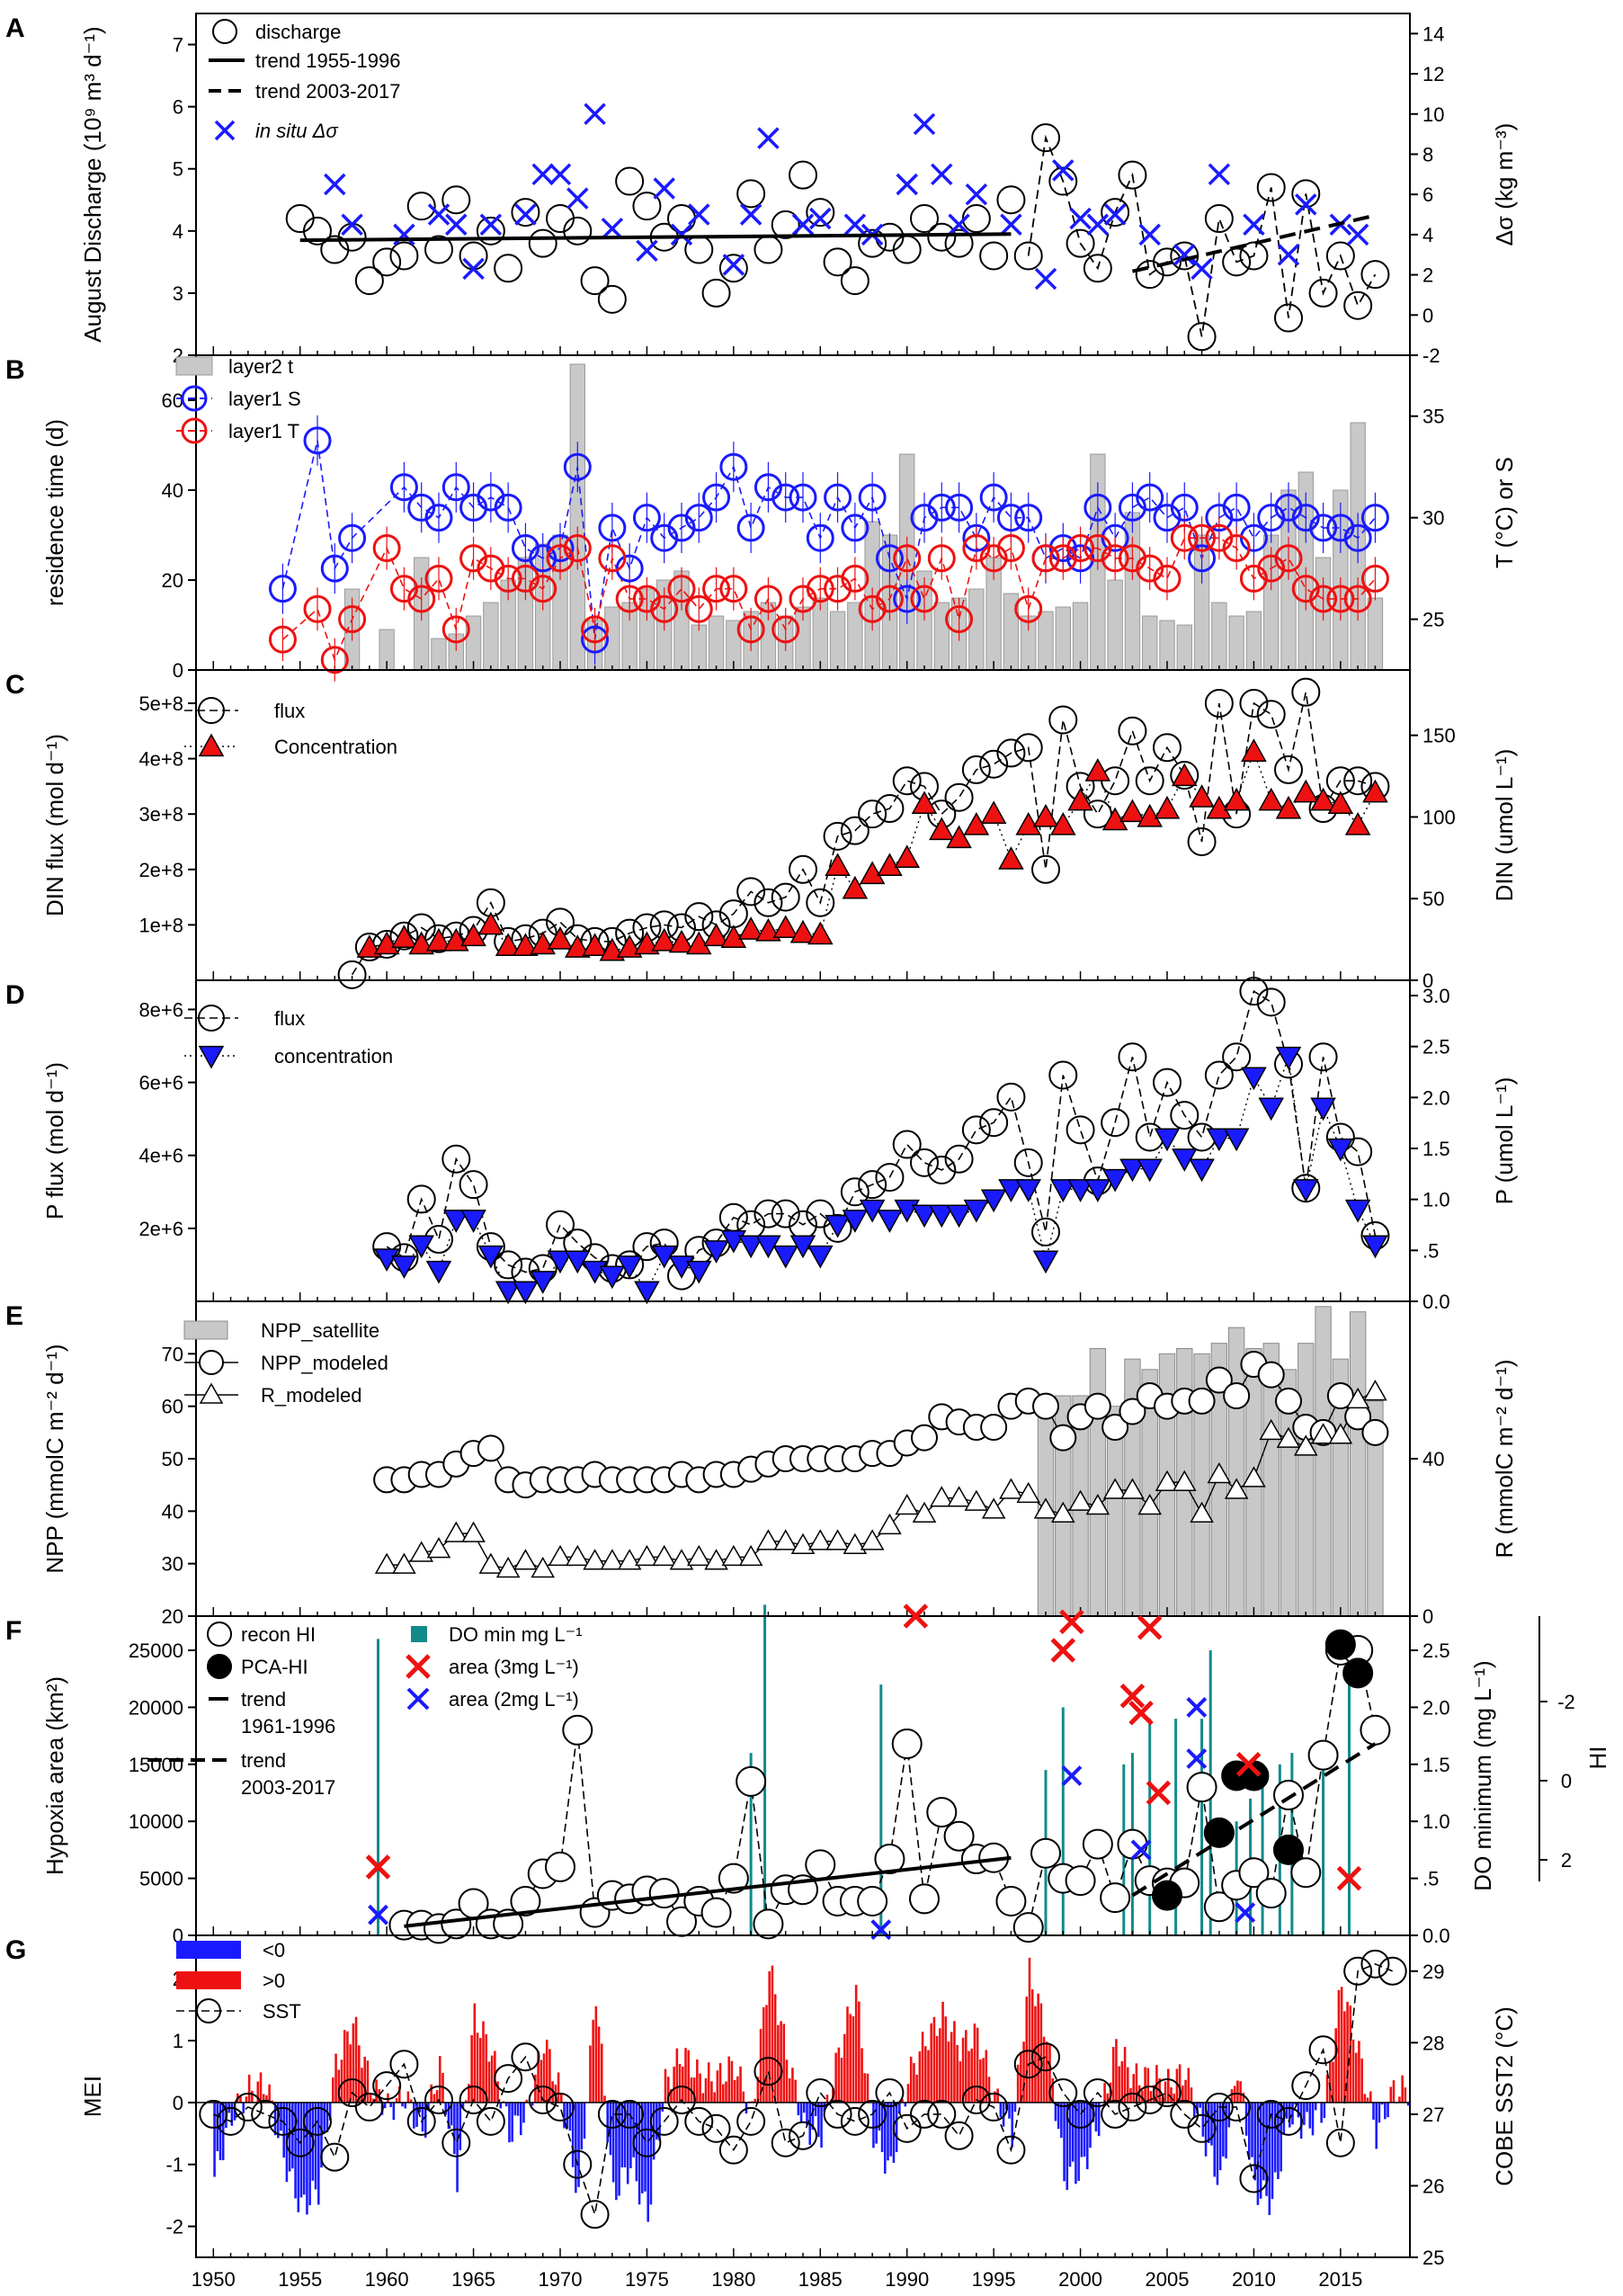  Describe the element at coordinates (1202, 1137) in the screenshot. I see `p-flux-point` at that location.